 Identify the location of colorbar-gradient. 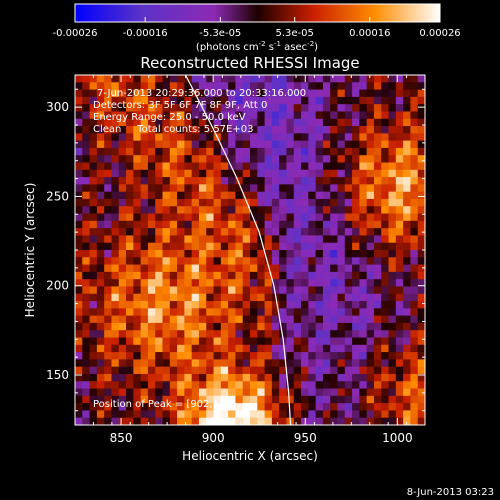
(257, 13).